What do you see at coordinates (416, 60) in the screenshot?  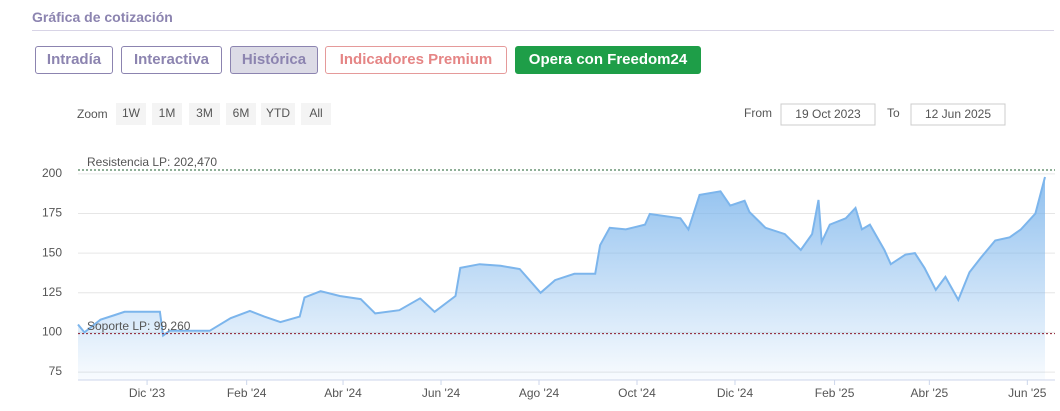 I see `tab: Indicadores Premium` at bounding box center [416, 60].